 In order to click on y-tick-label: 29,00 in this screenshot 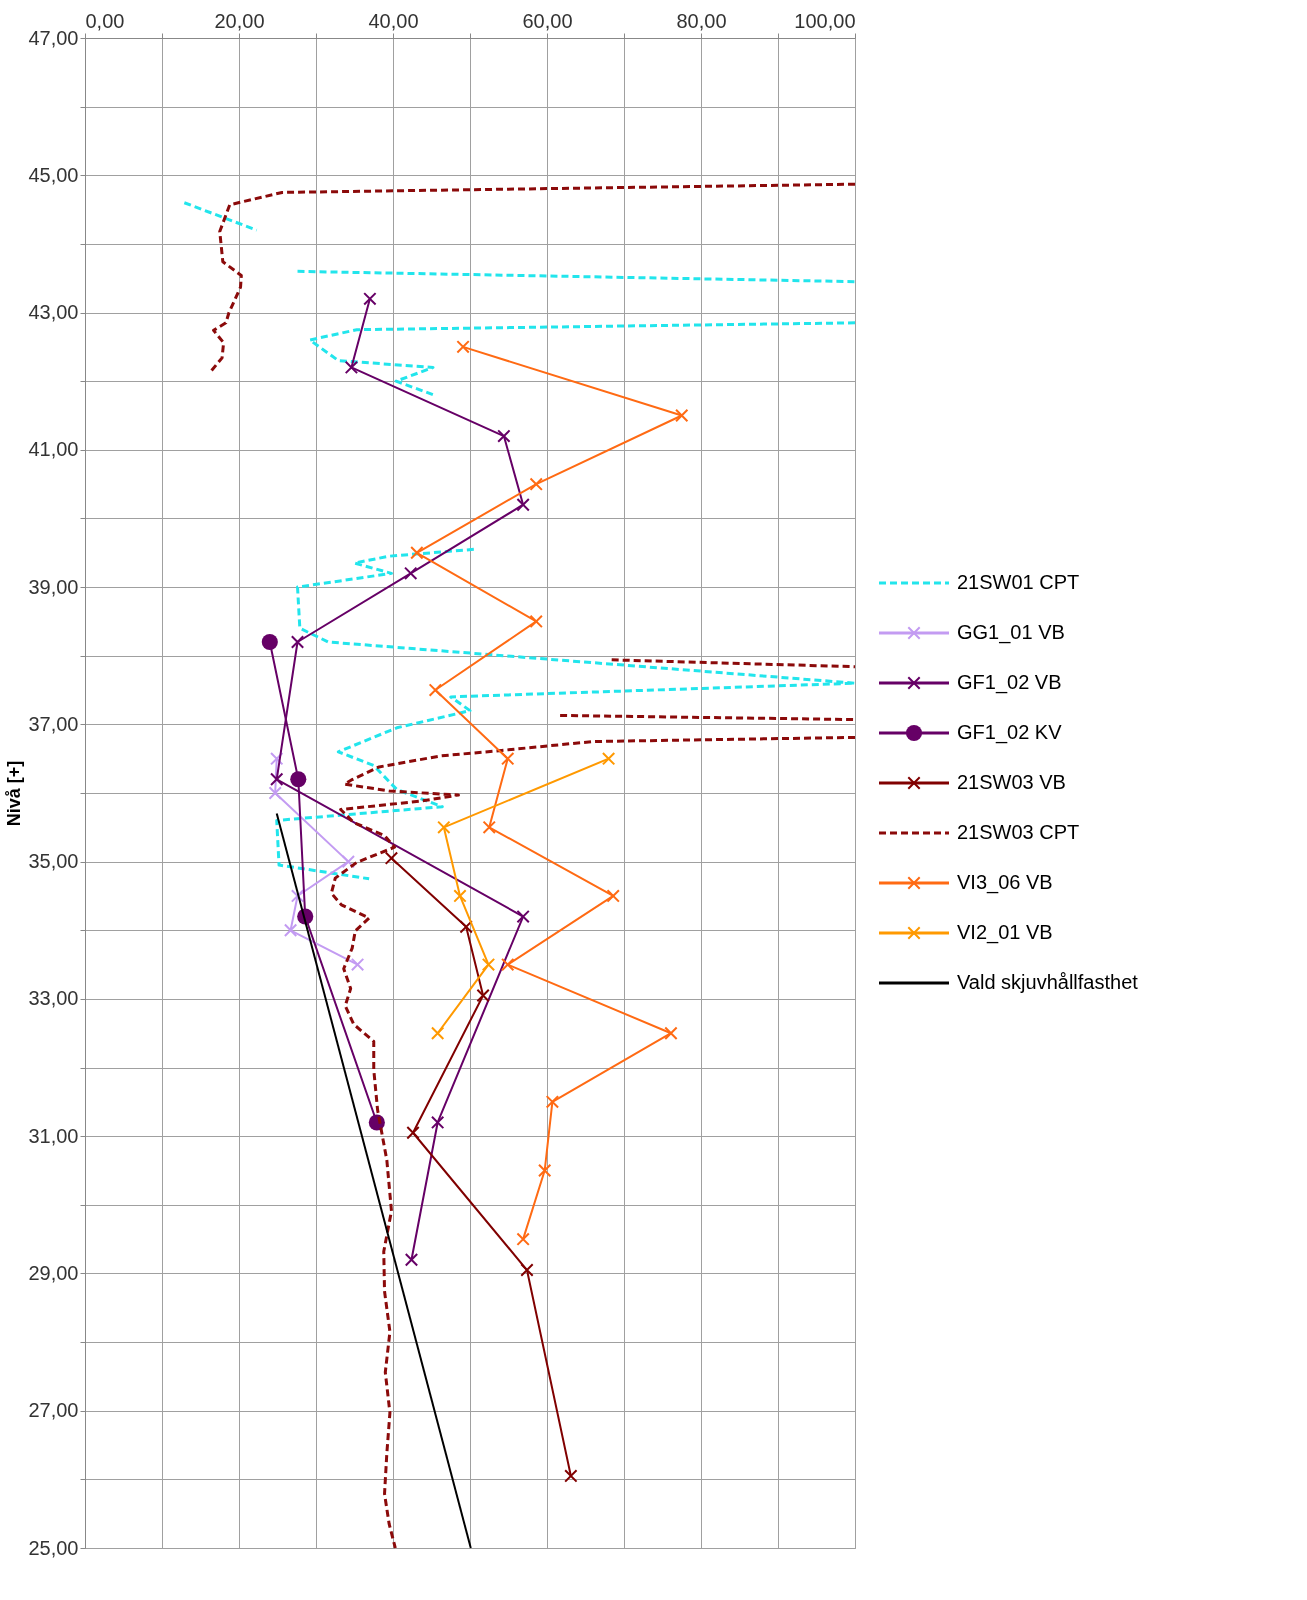, I will do `click(53, 1272)`.